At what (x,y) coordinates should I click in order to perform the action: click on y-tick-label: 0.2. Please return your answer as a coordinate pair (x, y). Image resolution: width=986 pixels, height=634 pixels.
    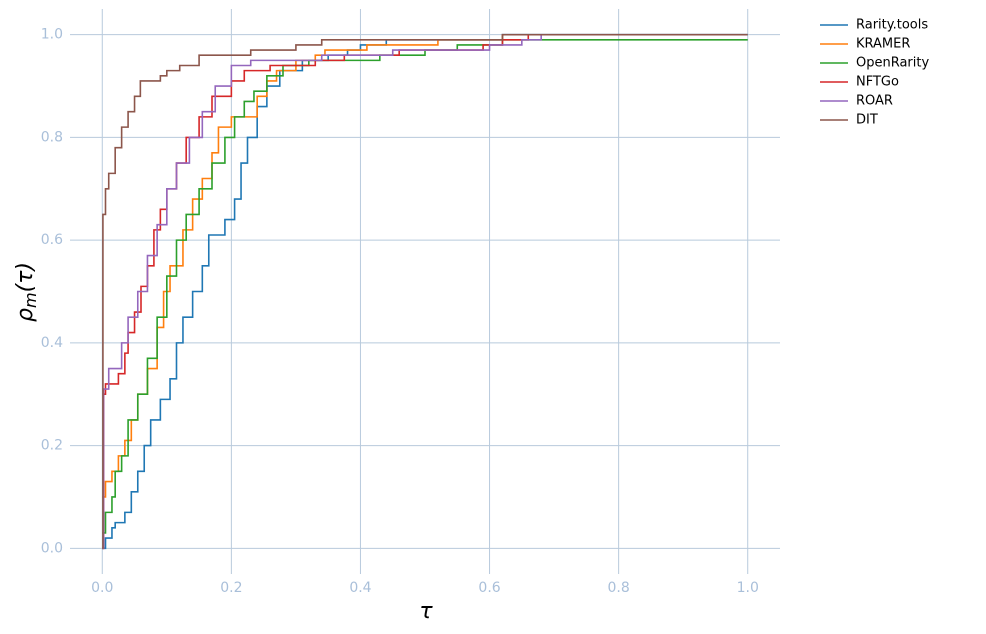
    Looking at the image, I should click on (52, 446).